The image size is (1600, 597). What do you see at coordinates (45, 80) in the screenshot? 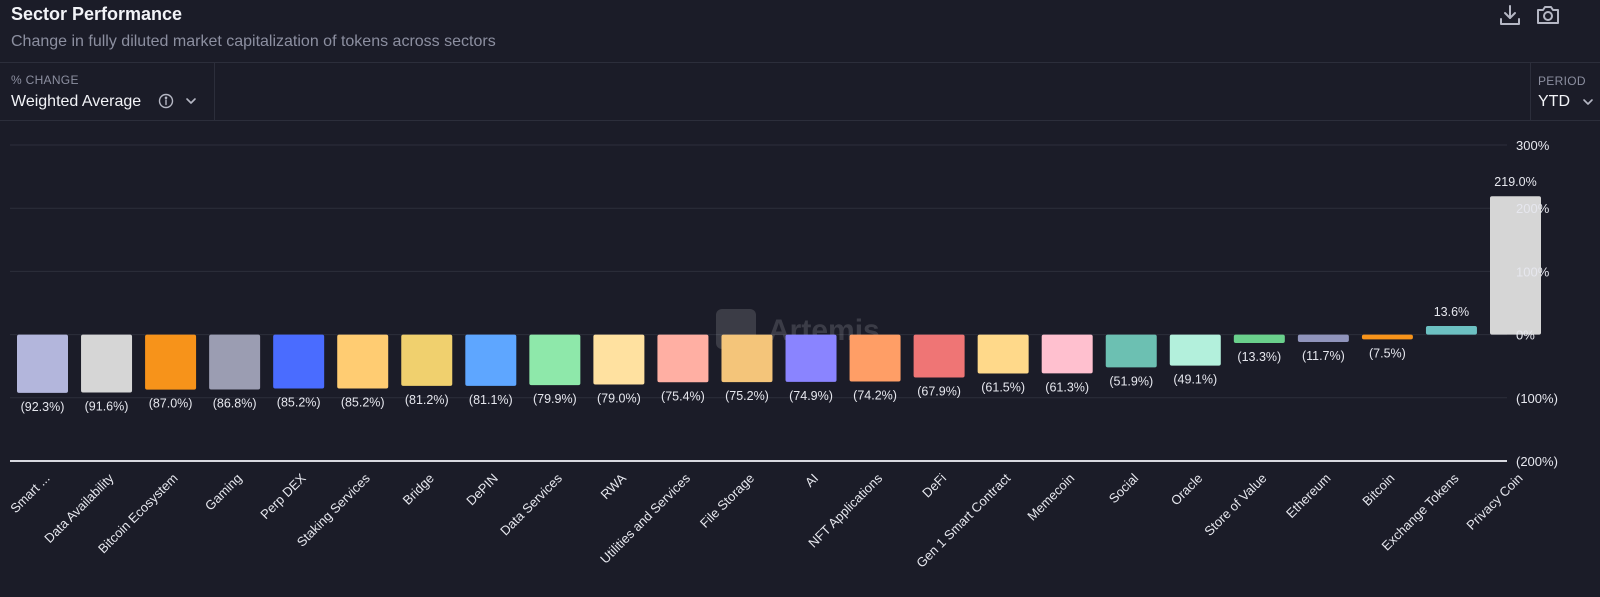
I see `metric-label: % CHANGE` at bounding box center [45, 80].